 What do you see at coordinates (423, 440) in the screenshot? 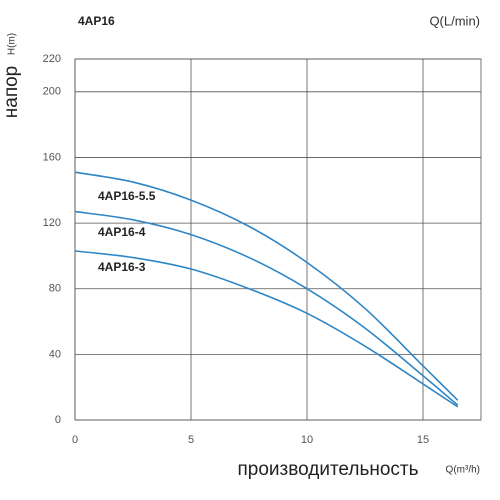
I see `x-tick-label: 15` at bounding box center [423, 440].